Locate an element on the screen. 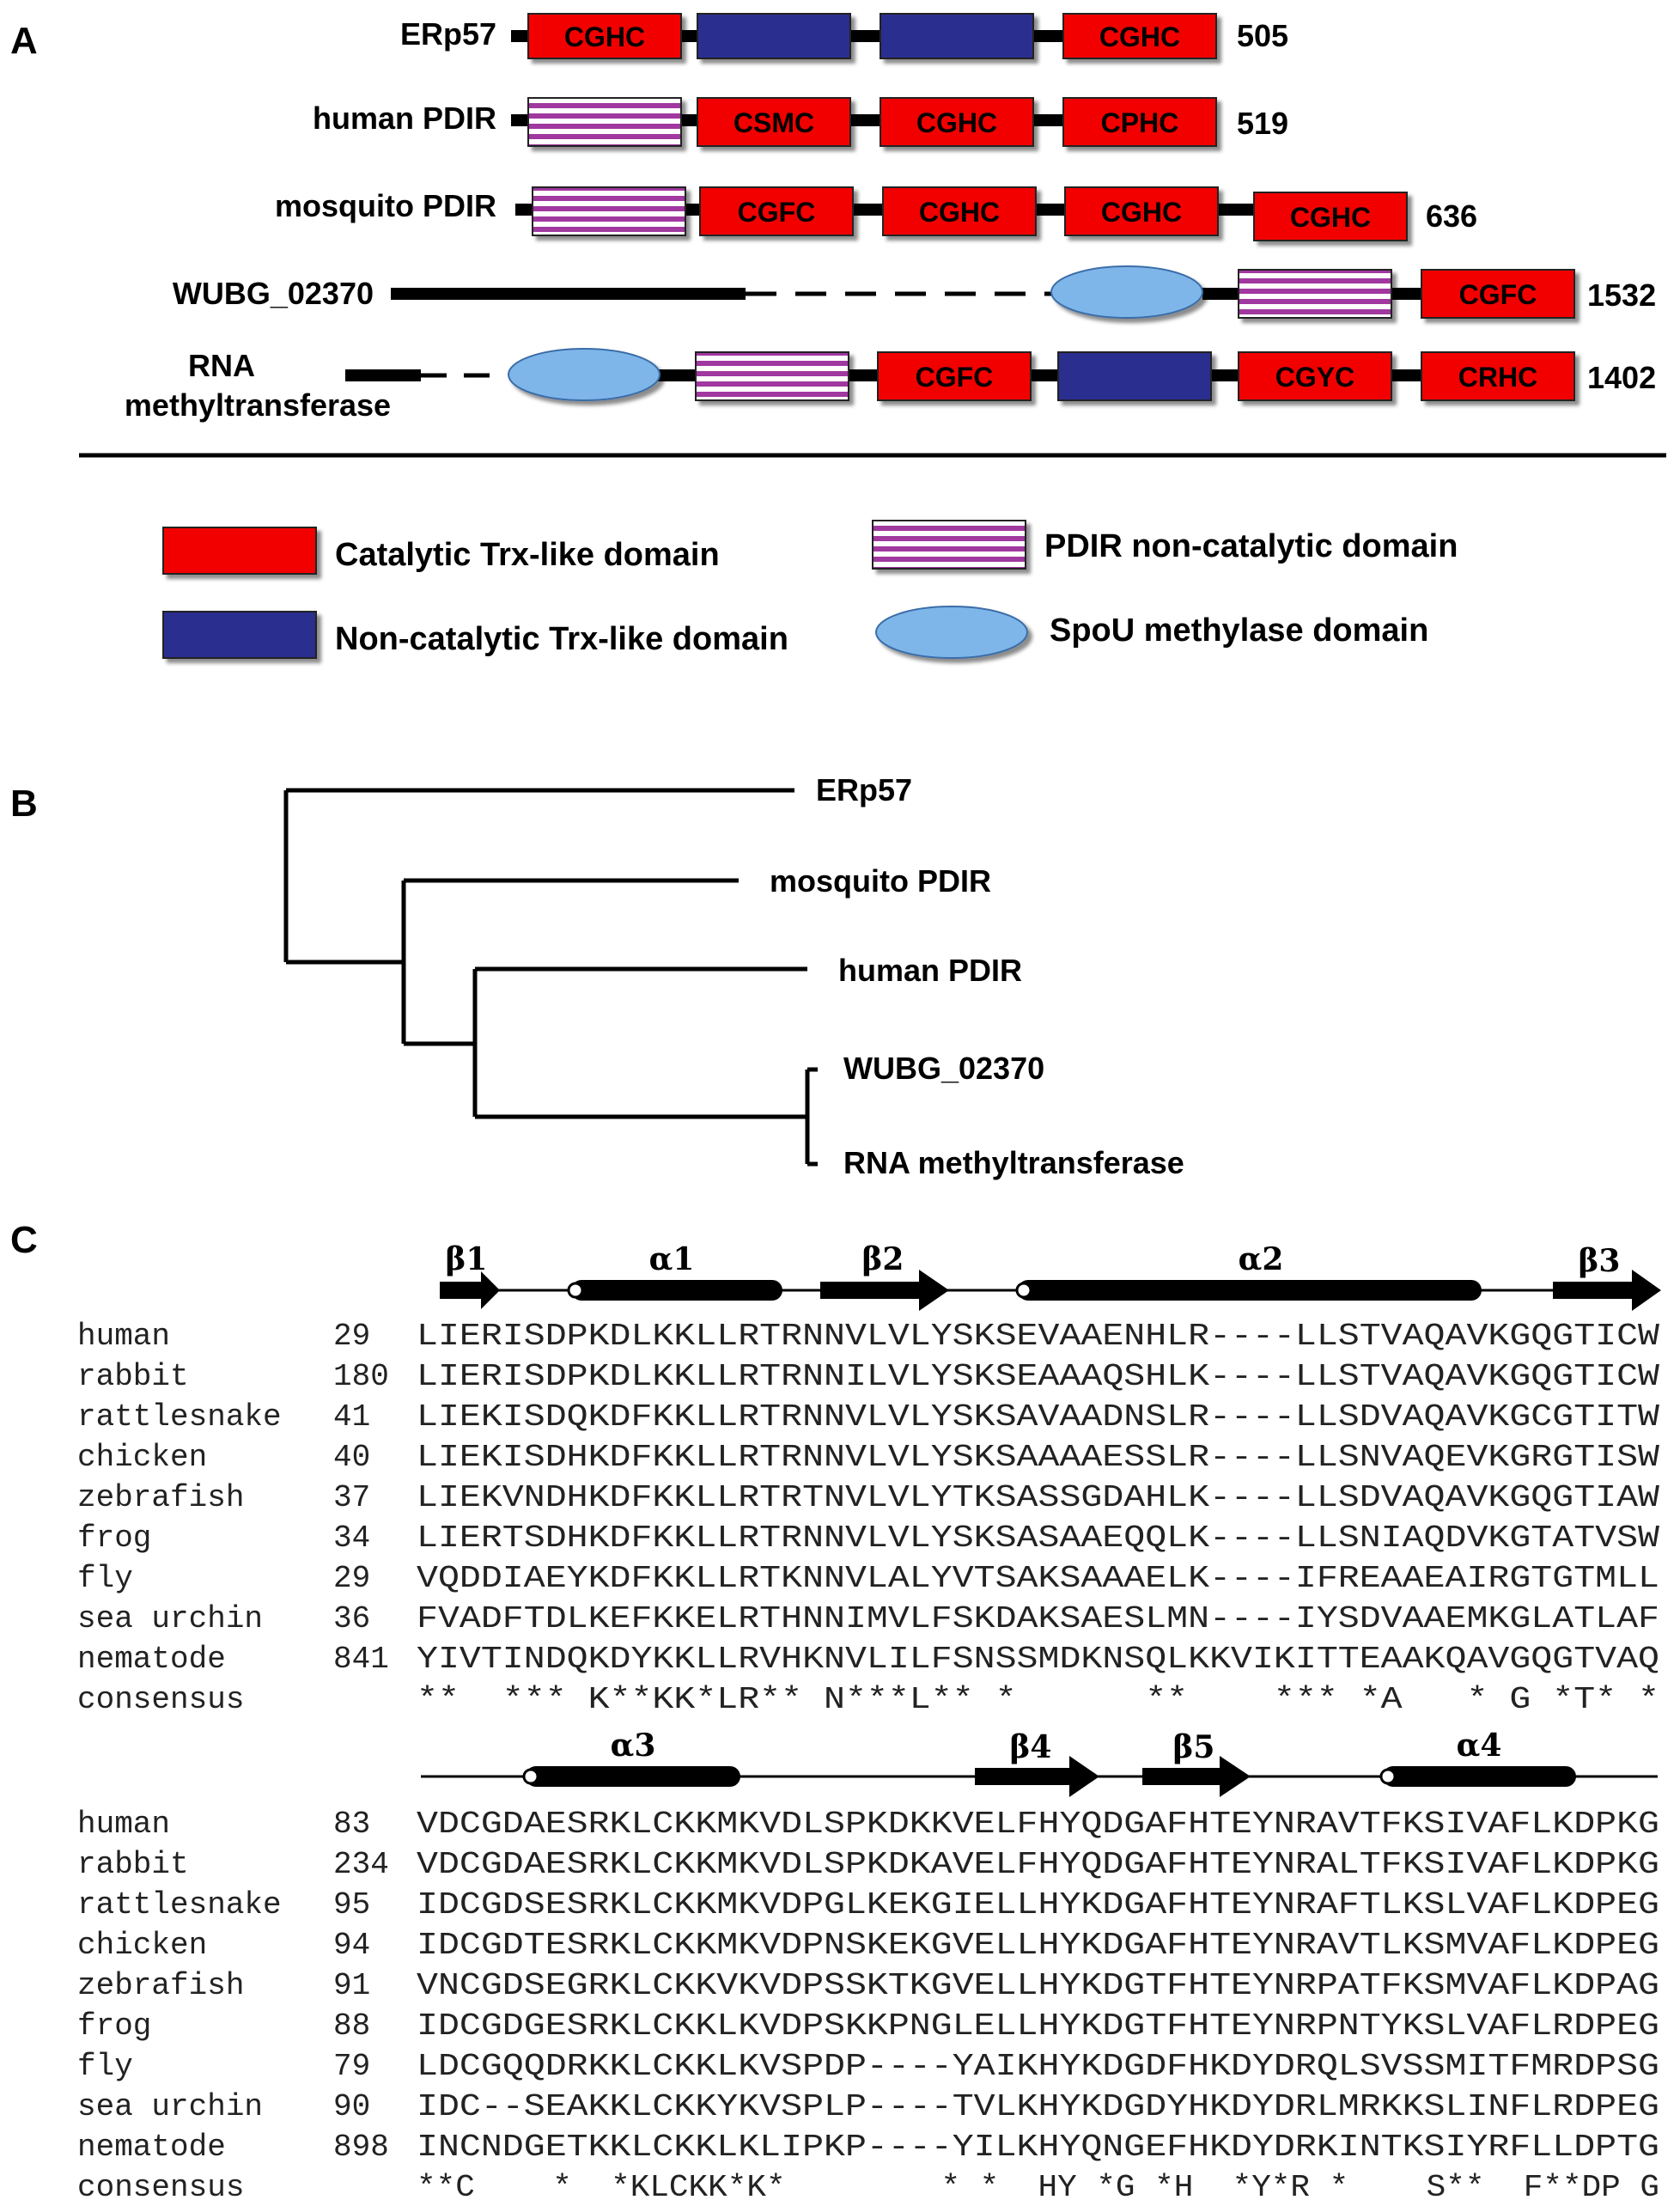 This screenshot has height=2206, width=1680. protein-length: 636 is located at coordinates (1452, 216).